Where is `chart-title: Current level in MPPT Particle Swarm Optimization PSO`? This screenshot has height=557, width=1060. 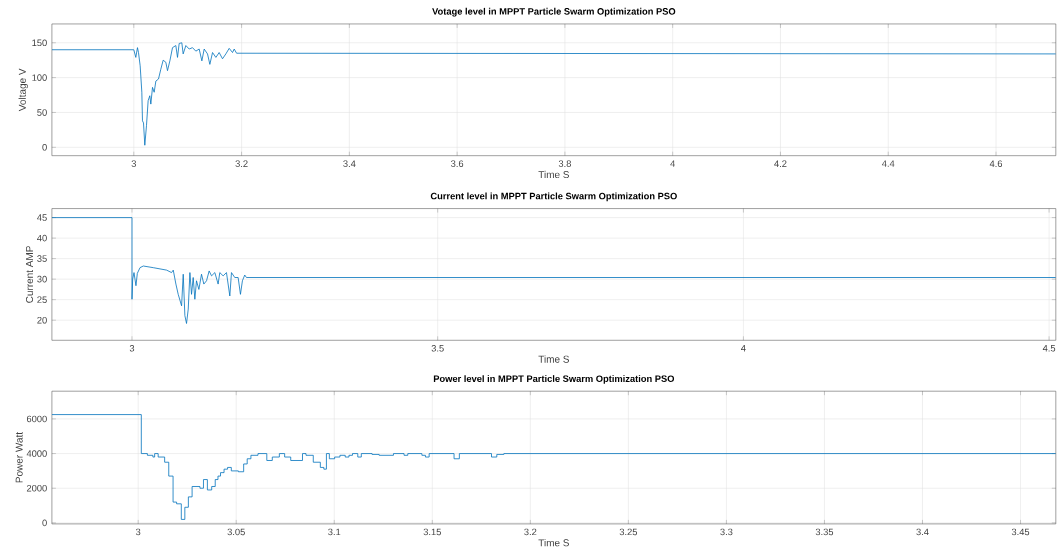
chart-title: Current level in MPPT Particle Swarm Optimization PSO is located at coordinates (553, 197).